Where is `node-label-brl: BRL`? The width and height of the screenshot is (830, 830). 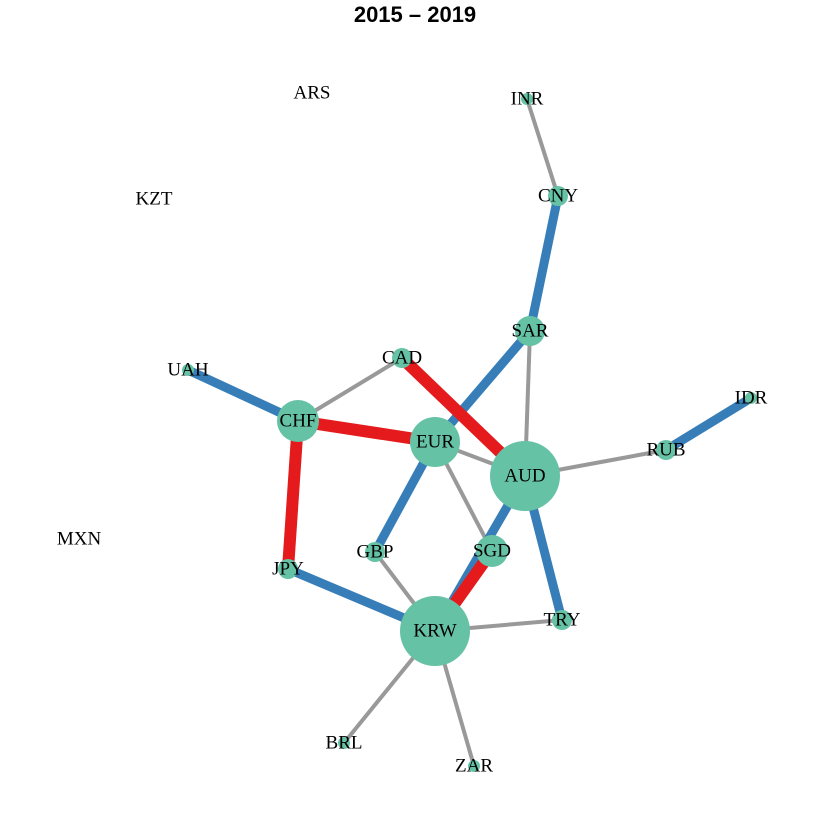
node-label-brl: BRL is located at coordinates (344, 743).